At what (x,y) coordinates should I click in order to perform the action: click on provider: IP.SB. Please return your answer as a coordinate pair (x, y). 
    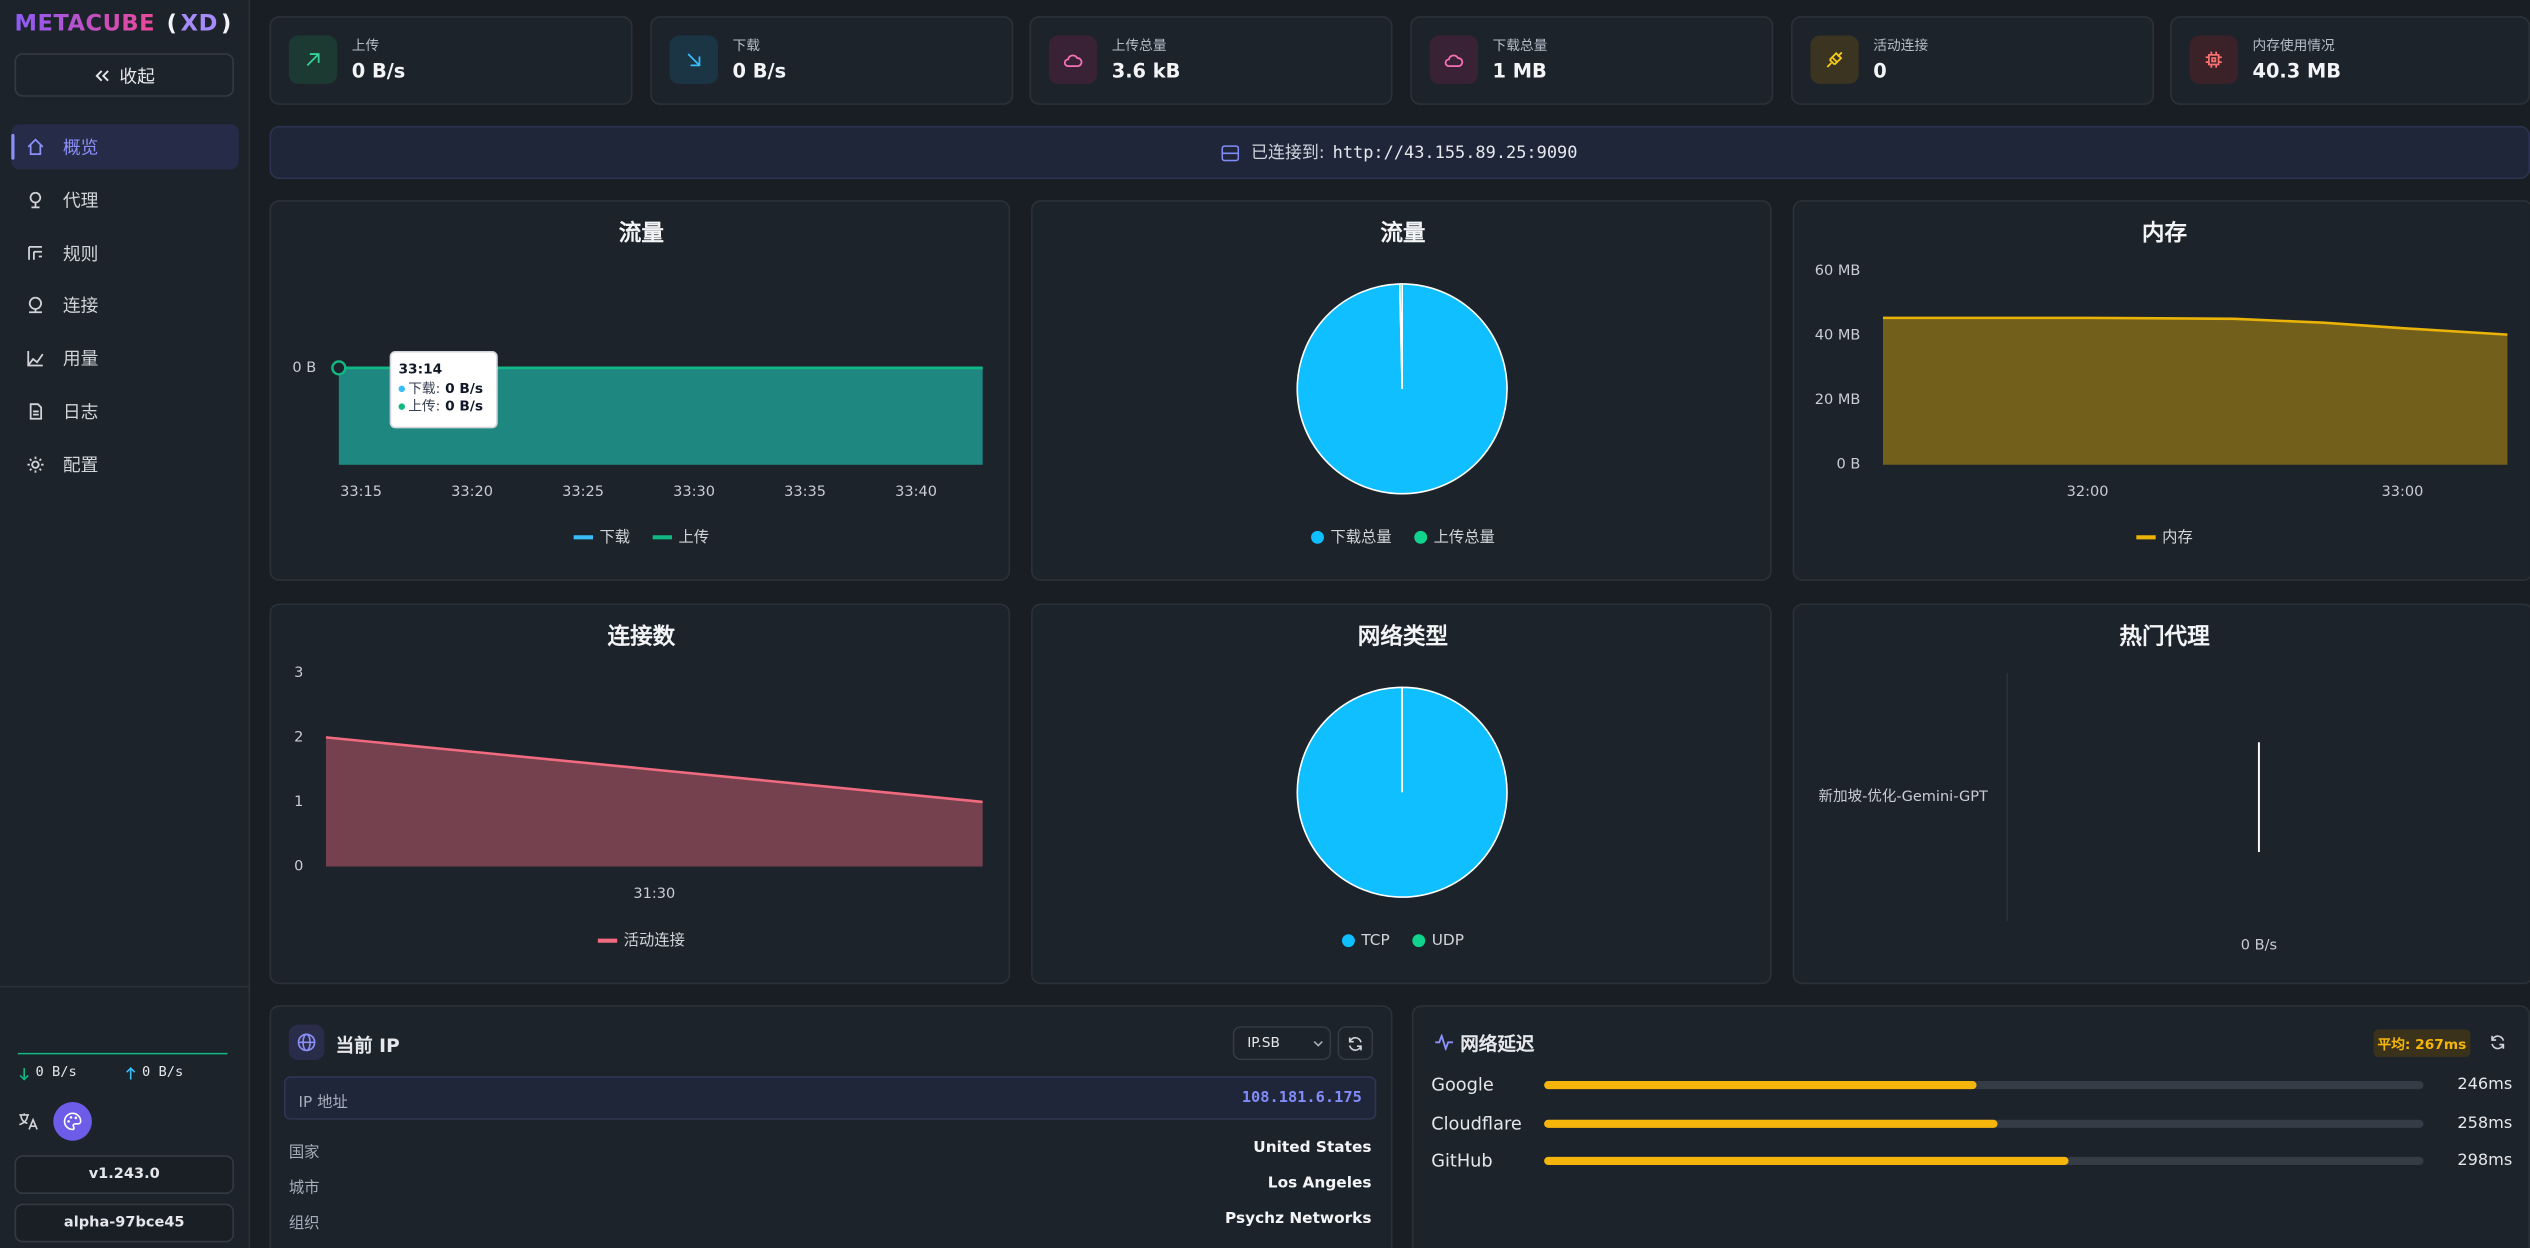
    Looking at the image, I should click on (1263, 1043).